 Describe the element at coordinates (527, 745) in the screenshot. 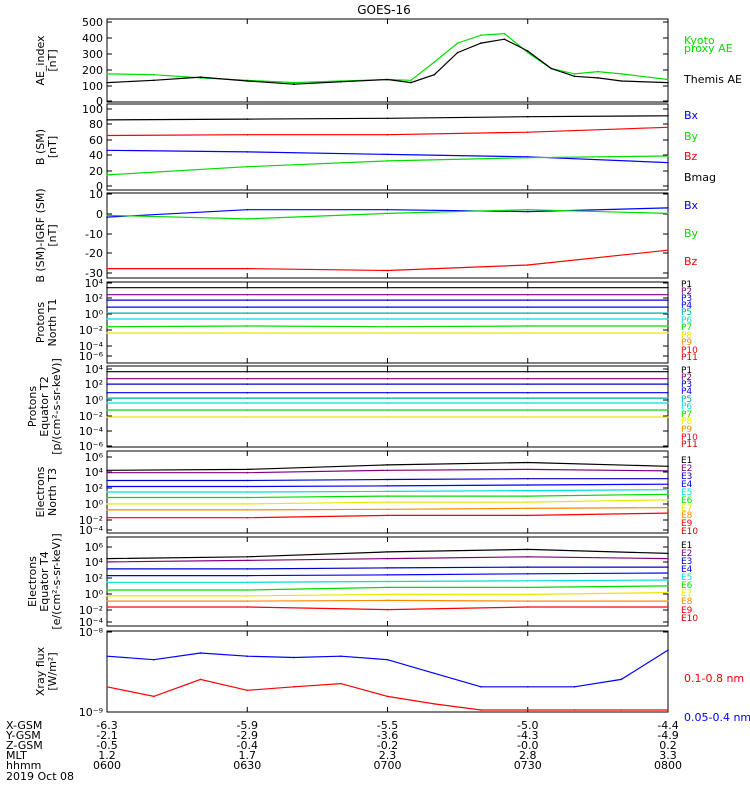

I see `orbit-value: -0.0` at that location.